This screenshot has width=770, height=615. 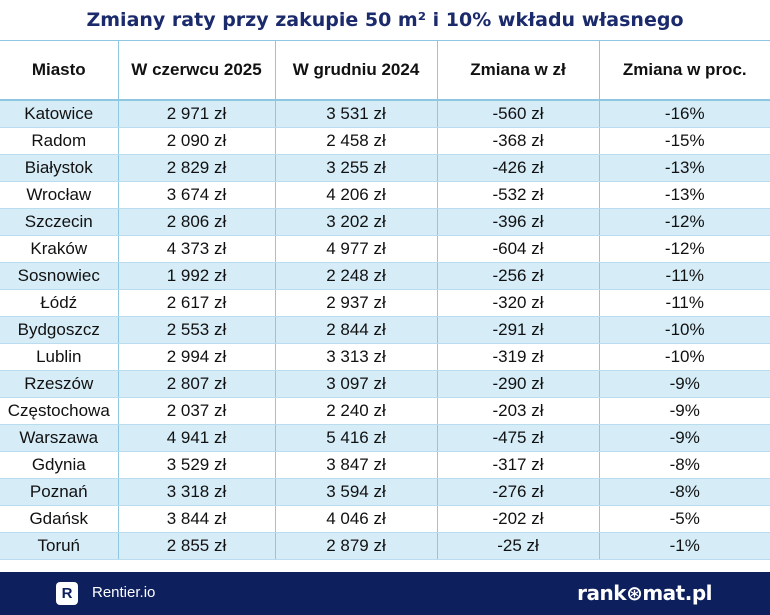 I want to click on table-cell: 3 318 zł, so click(x=197, y=492).